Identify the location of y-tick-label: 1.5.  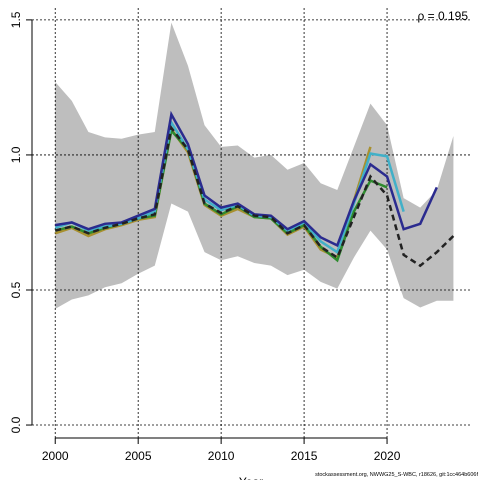
(16, 19).